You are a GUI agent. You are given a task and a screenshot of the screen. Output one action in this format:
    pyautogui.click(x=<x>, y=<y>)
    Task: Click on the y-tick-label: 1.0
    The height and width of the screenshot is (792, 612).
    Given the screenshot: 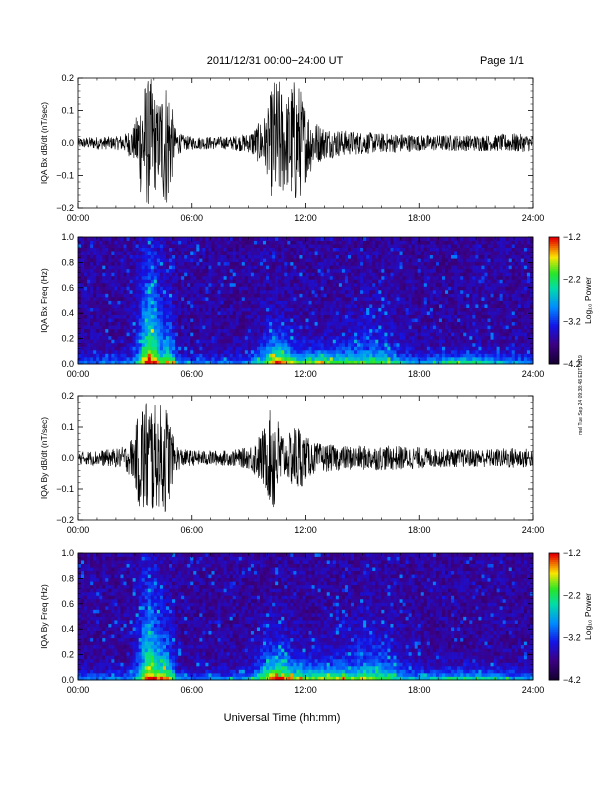 What is the action you would take?
    pyautogui.click(x=67, y=237)
    